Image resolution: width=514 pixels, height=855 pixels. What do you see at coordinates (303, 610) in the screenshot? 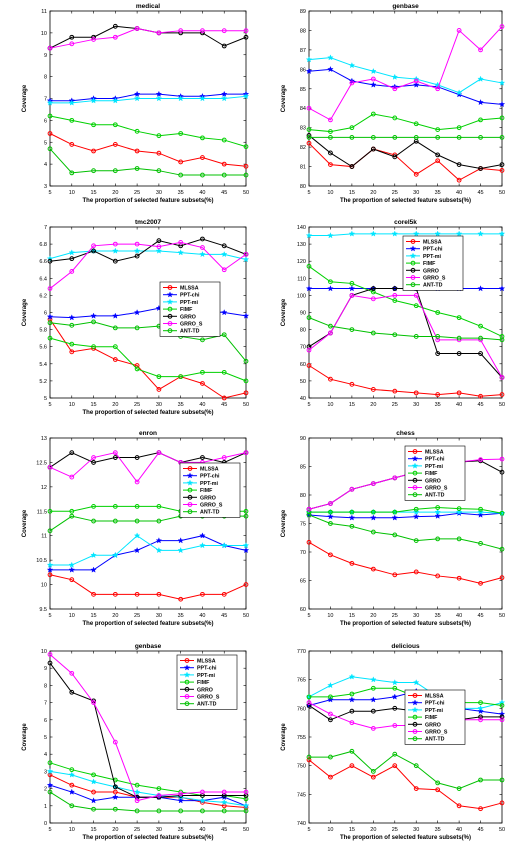
I see `y-tick-label: 60` at bounding box center [303, 610].